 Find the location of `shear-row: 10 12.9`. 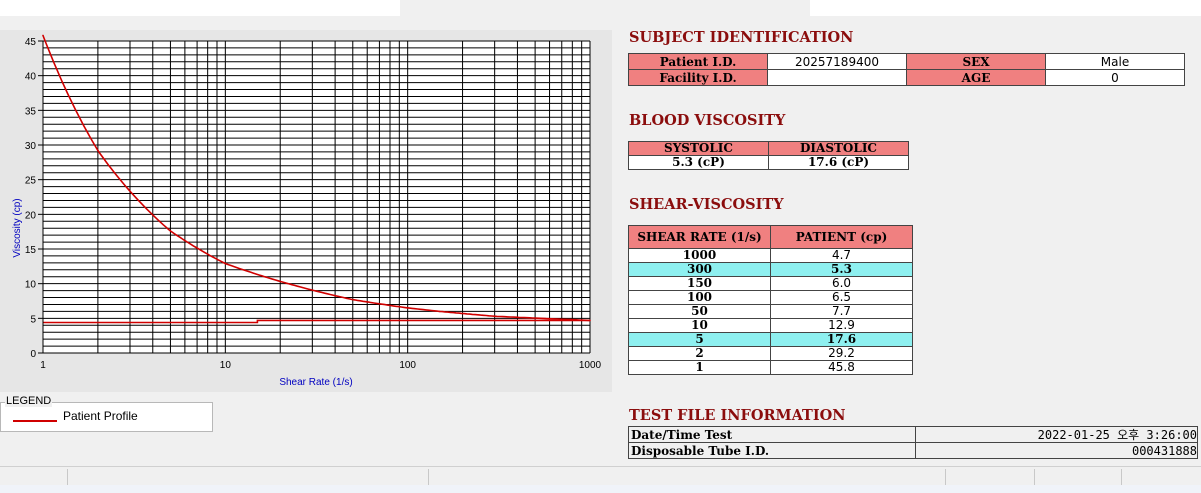

shear-row: 10 12.9 is located at coordinates (770, 325).